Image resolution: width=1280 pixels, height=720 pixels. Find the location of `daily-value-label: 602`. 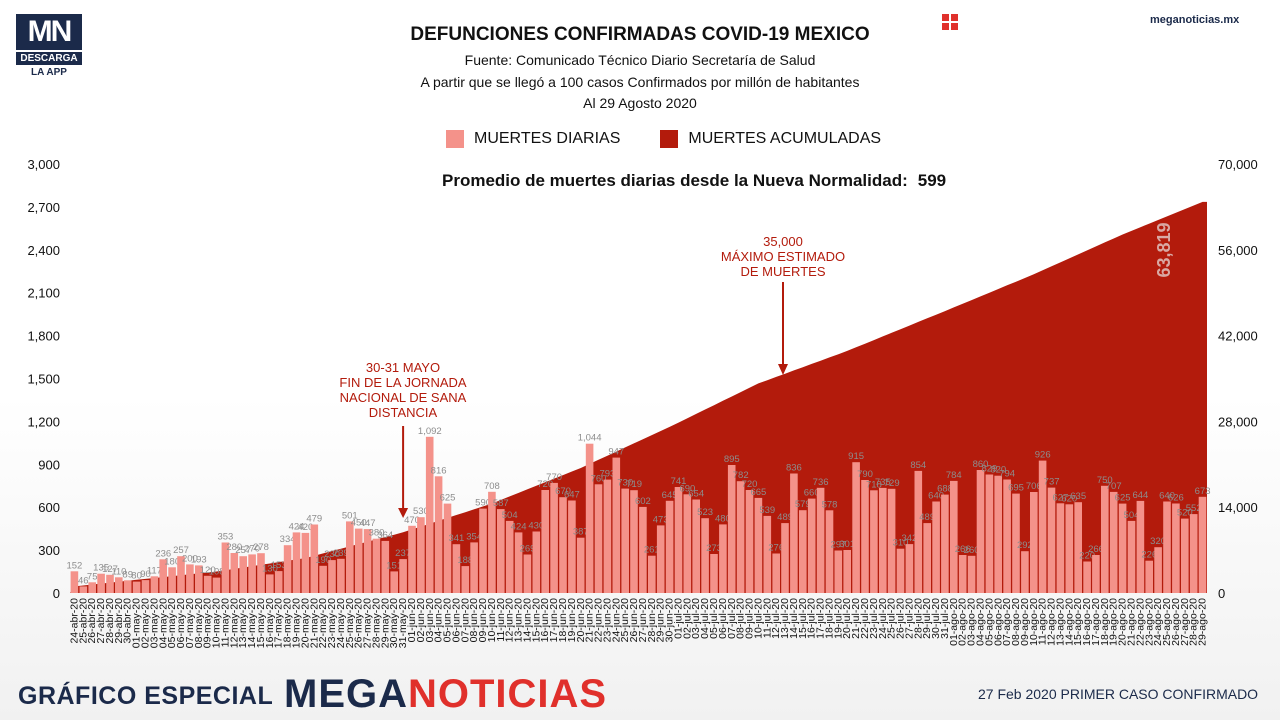

daily-value-label: 602 is located at coordinates (643, 501).